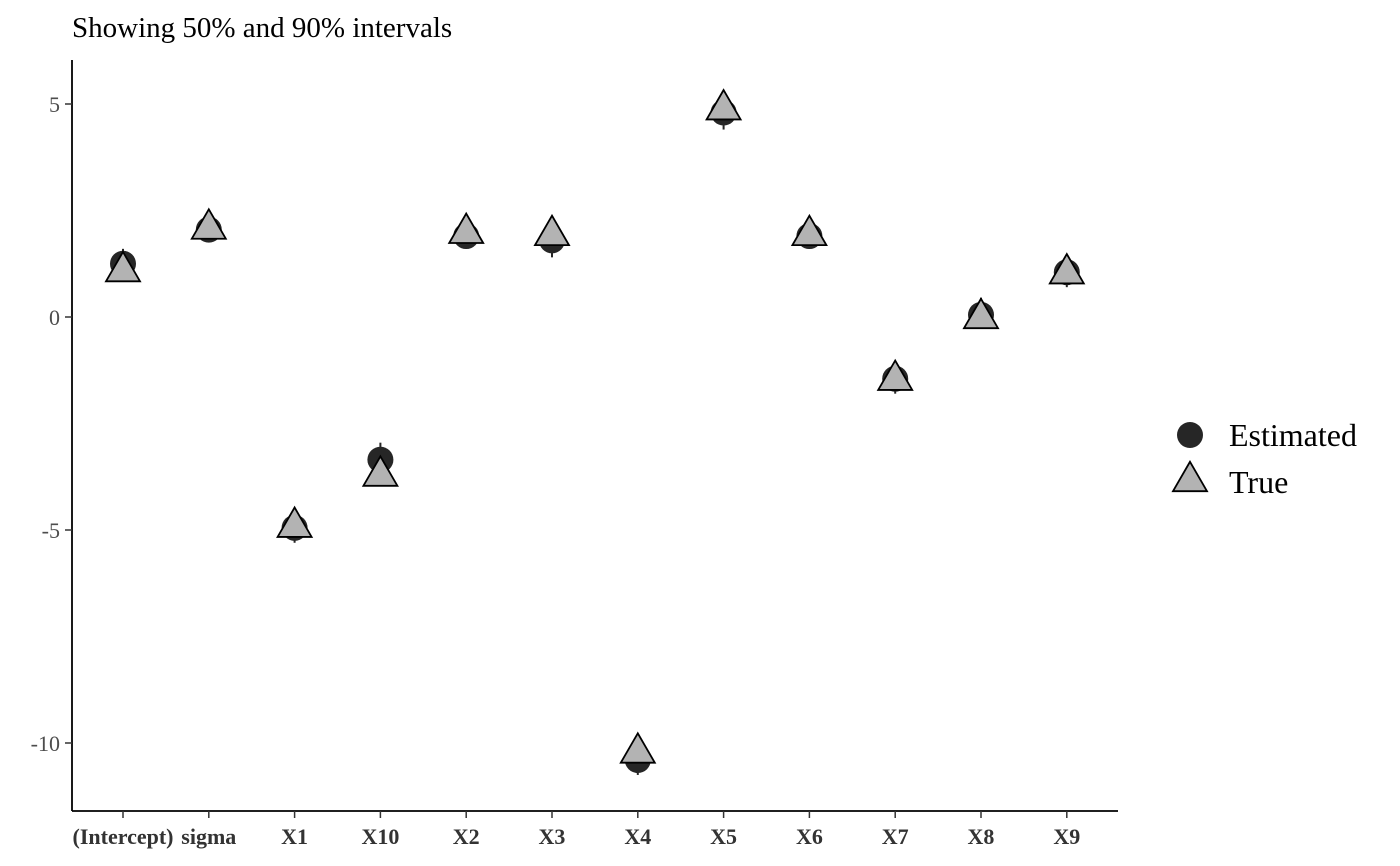  I want to click on legend: Estimated True, so click(1264, 458).